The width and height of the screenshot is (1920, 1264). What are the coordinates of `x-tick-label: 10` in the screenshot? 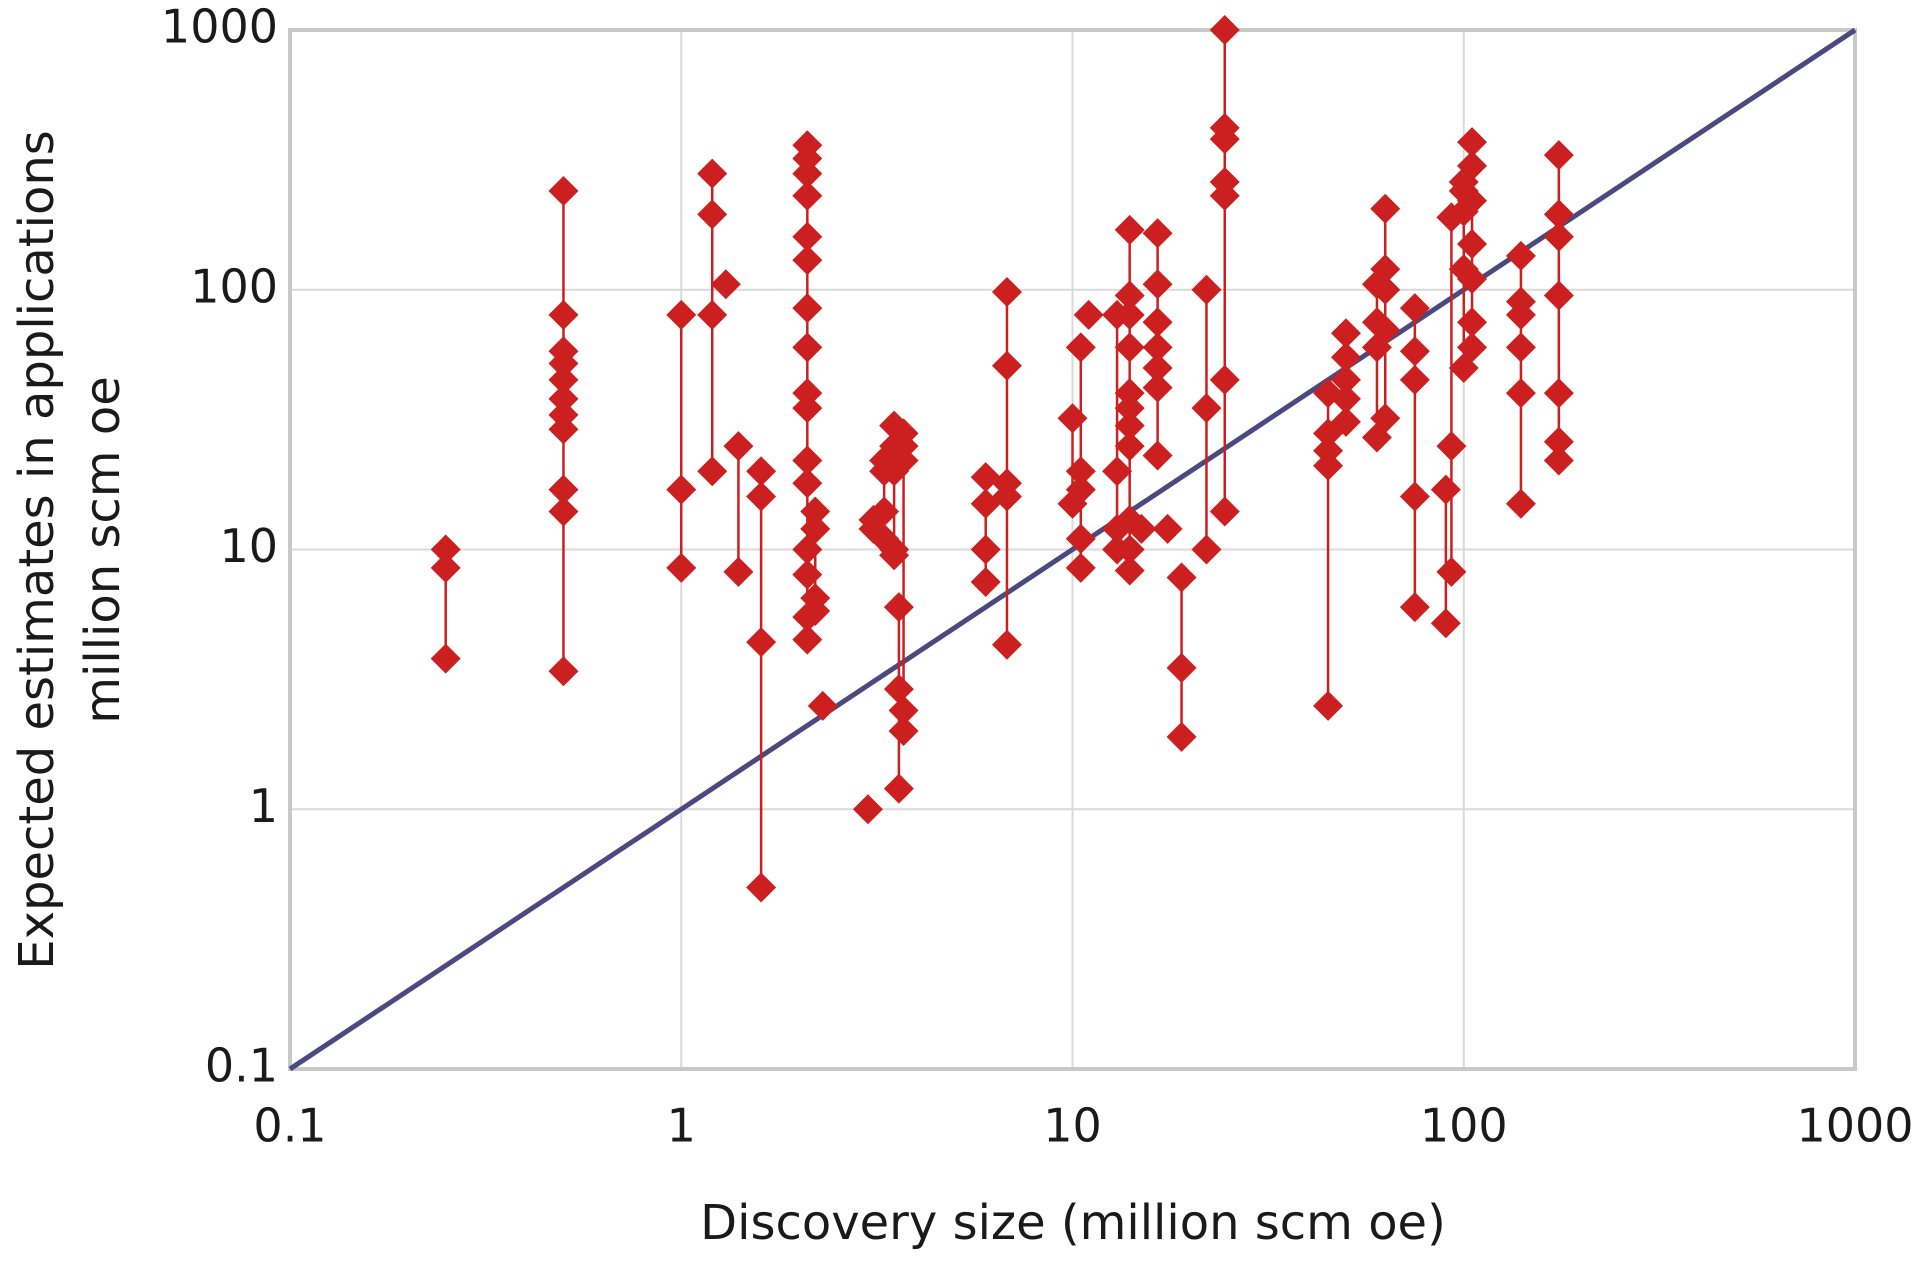 It's located at (1072, 1126).